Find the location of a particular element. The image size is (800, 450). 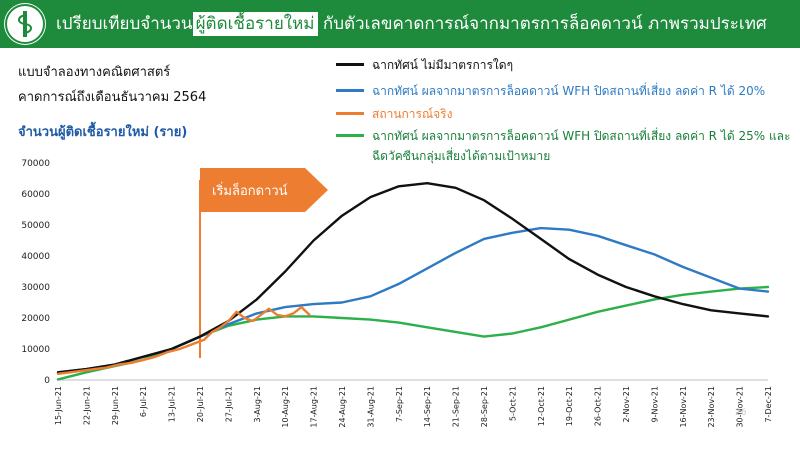

x-tick-label: 28-Sep-21 is located at coordinates (484, 406).